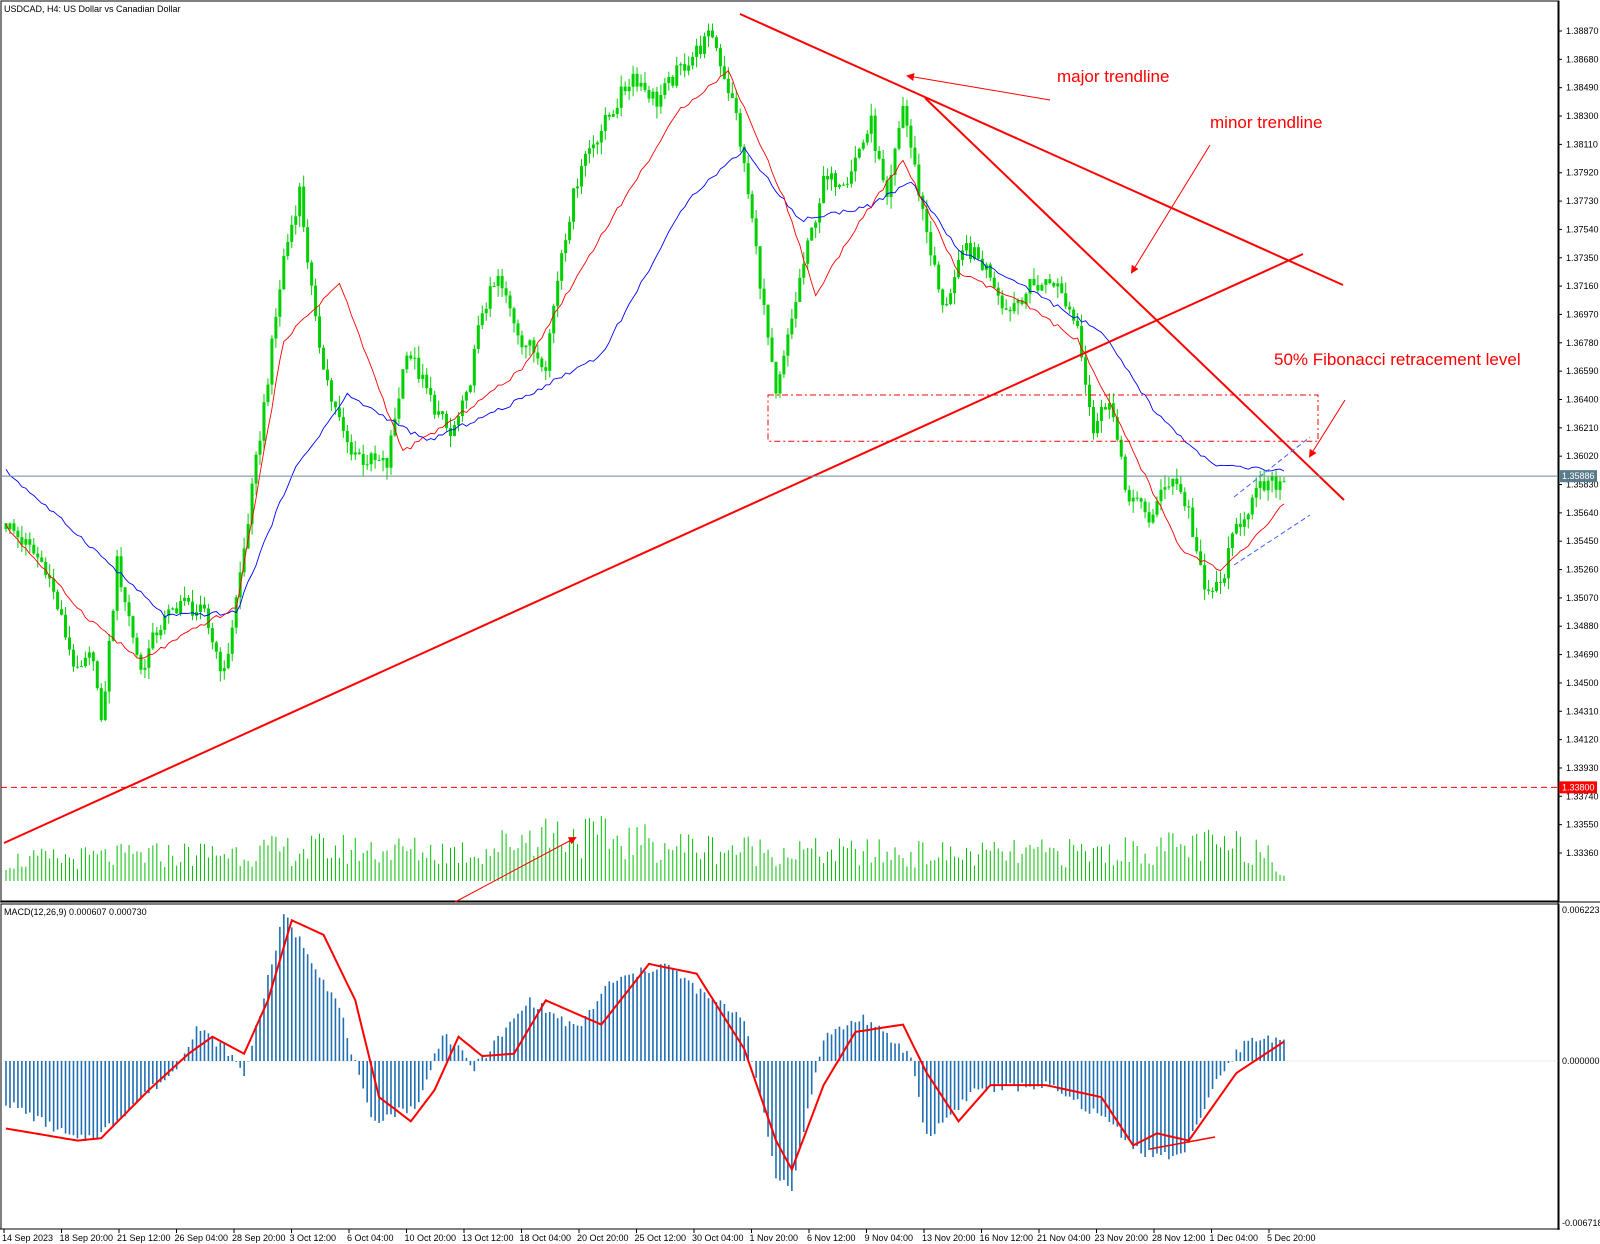 This screenshot has height=1244, width=1600. What do you see at coordinates (1582, 314) in the screenshot?
I see `price-axis-label: 1.36970` at bounding box center [1582, 314].